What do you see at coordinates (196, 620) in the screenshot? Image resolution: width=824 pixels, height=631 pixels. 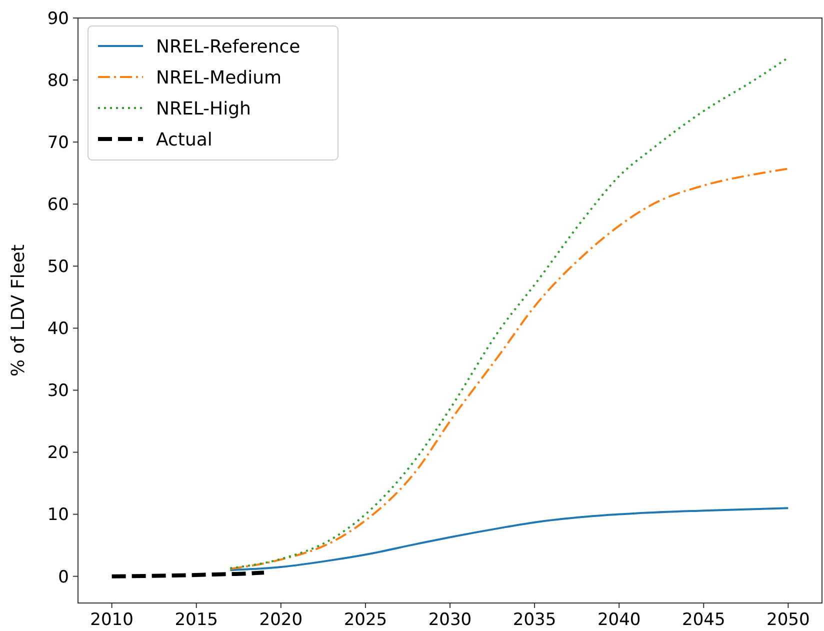 I see `x-tick-label: 2015` at bounding box center [196, 620].